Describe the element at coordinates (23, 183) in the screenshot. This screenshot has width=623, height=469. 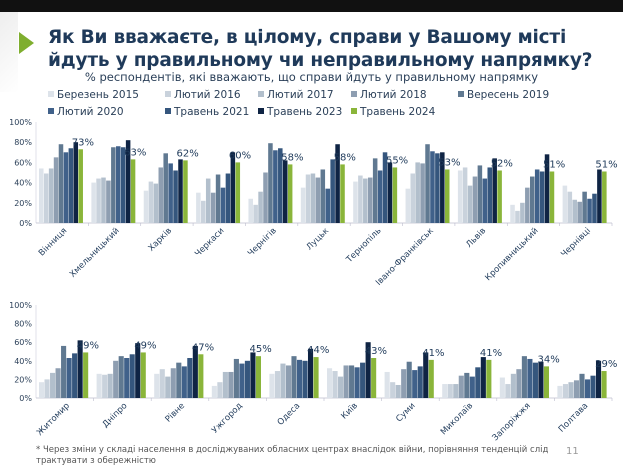
I see `y-tick-label: 40%` at that location.